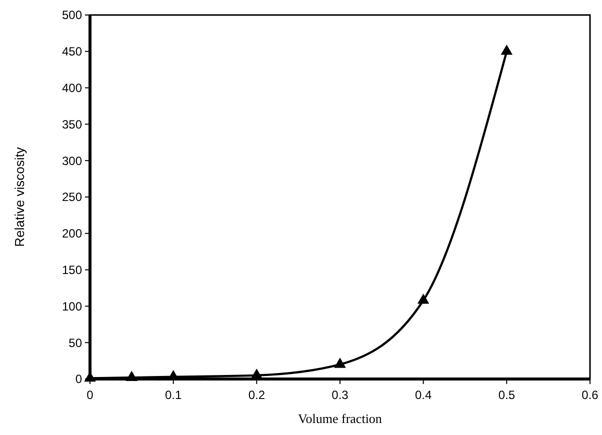 Image resolution: width=602 pixels, height=435 pixels. I want to click on x-tick-label: 0.6, so click(590, 395).